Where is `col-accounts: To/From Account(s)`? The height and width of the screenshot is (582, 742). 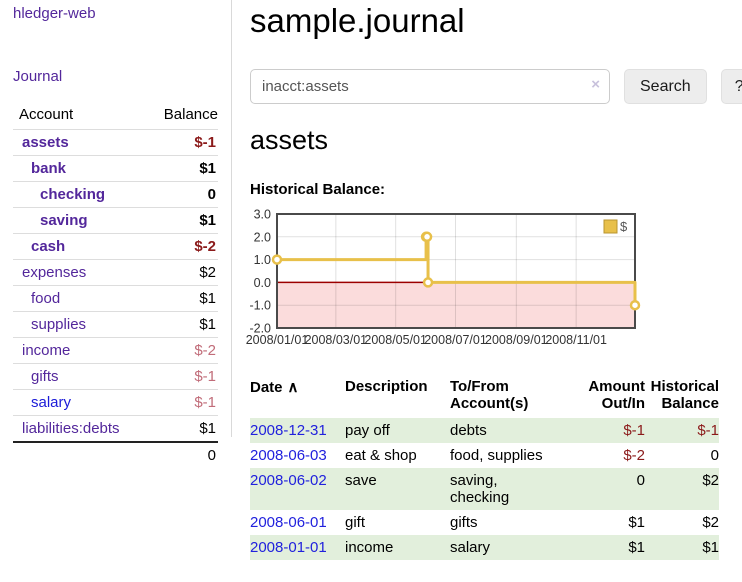 col-accounts: To/From Account(s) is located at coordinates (489, 395).